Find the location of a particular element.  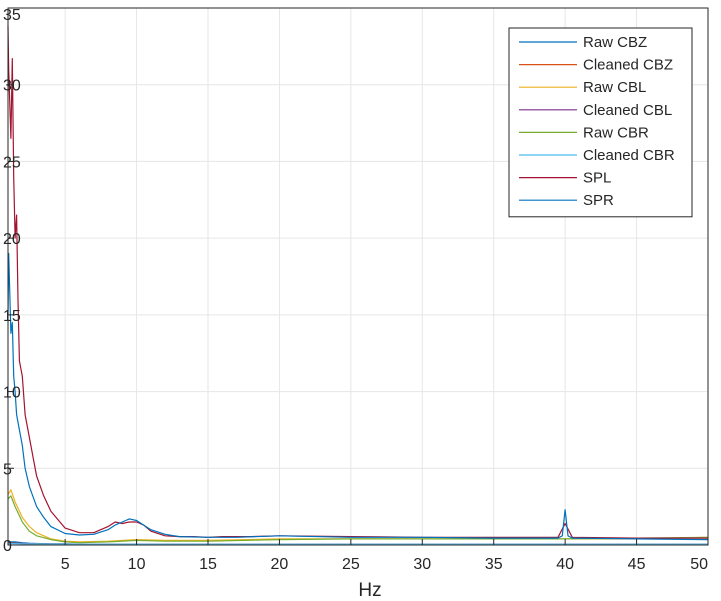

y-tick-label: 25 is located at coordinates (12, 162).